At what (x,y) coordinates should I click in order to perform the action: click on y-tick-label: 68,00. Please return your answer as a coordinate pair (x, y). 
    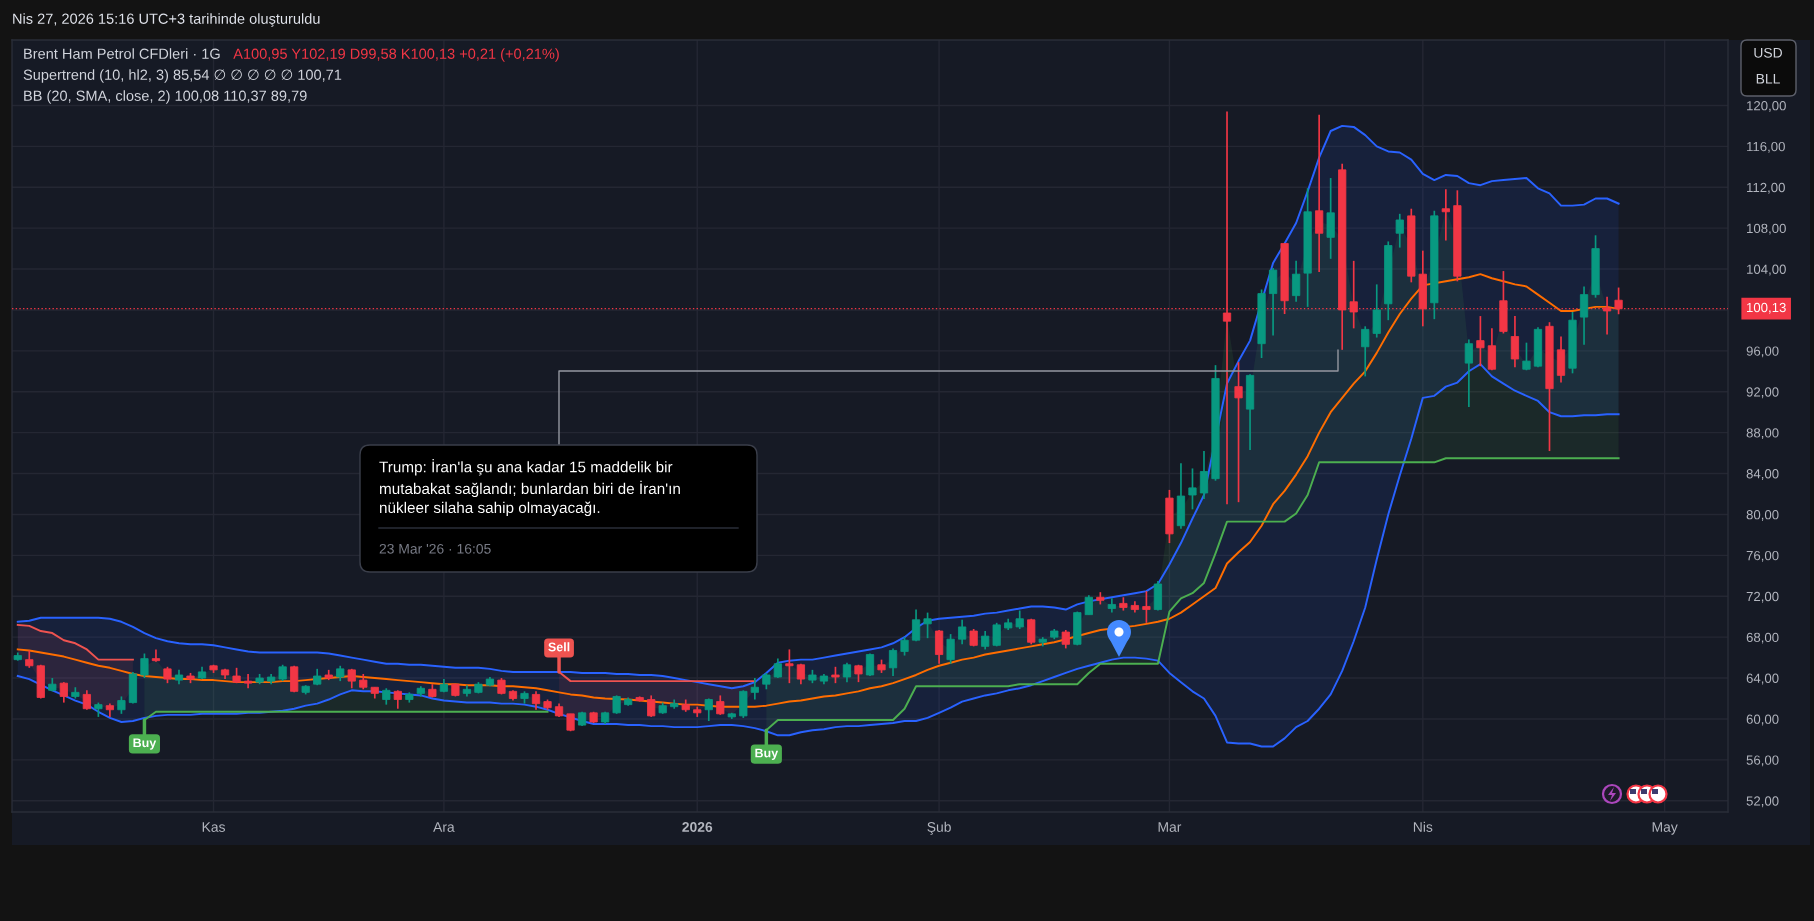
    Looking at the image, I should click on (1762, 638).